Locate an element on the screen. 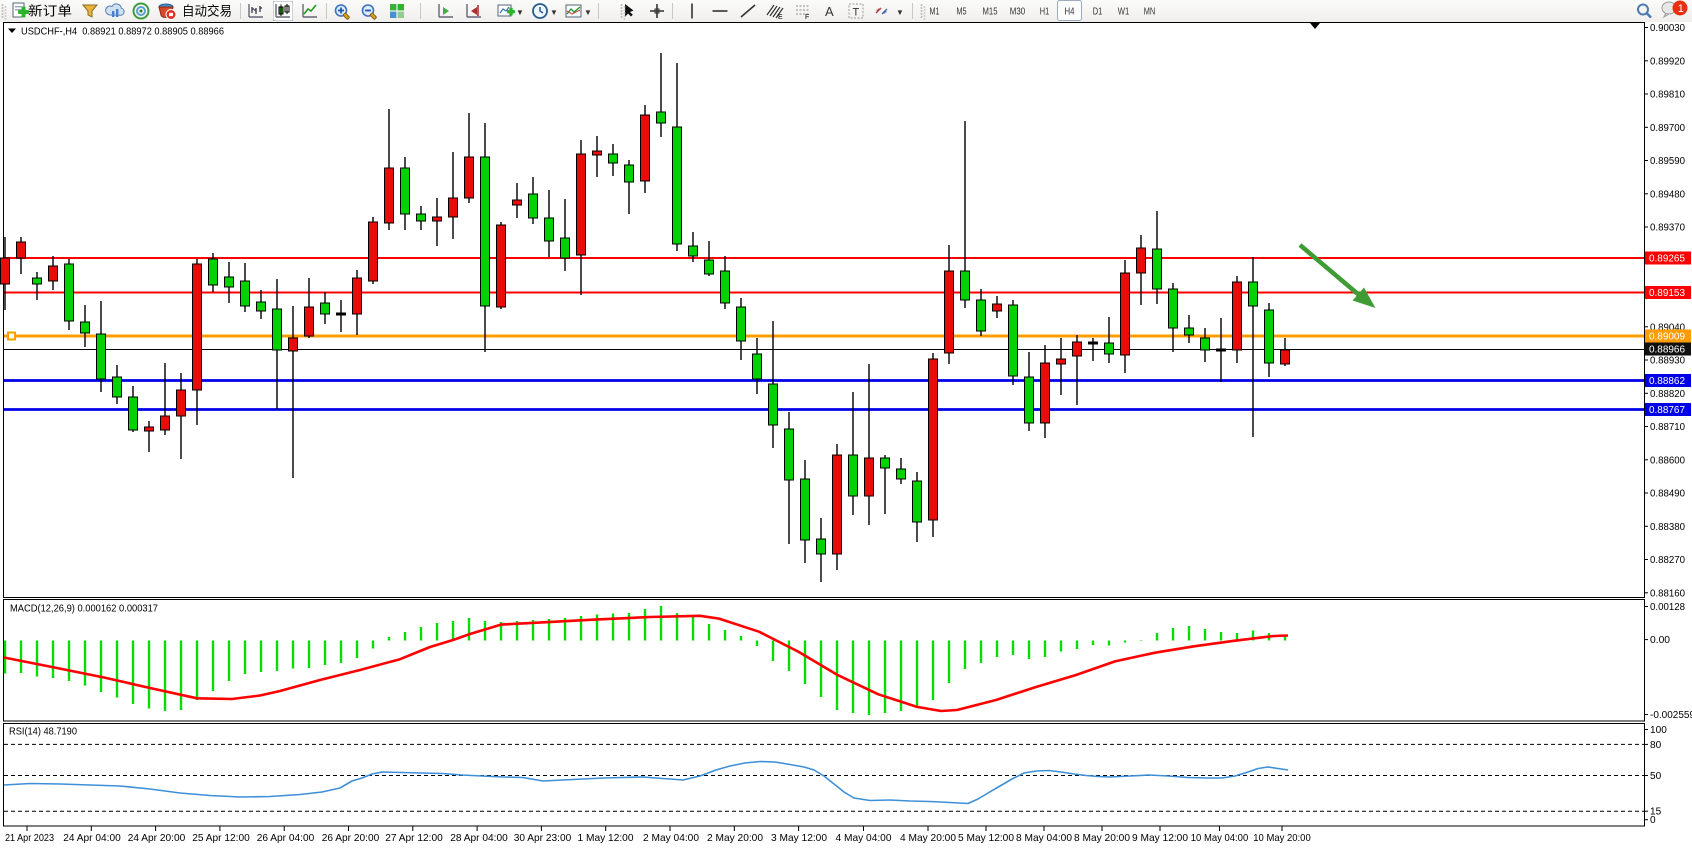 The image size is (1692, 850). svg-text: 2 May 20:00 is located at coordinates (735, 838).